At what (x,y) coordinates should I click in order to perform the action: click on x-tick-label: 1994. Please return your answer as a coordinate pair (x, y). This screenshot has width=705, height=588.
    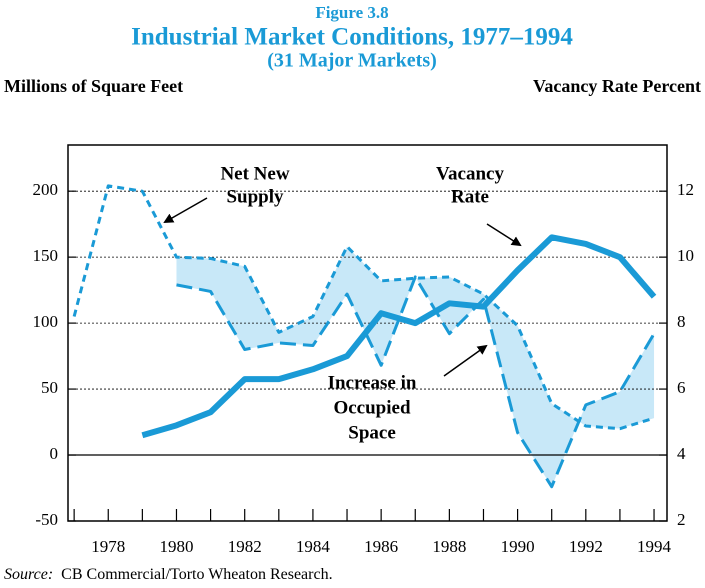
    Looking at the image, I should click on (654, 546).